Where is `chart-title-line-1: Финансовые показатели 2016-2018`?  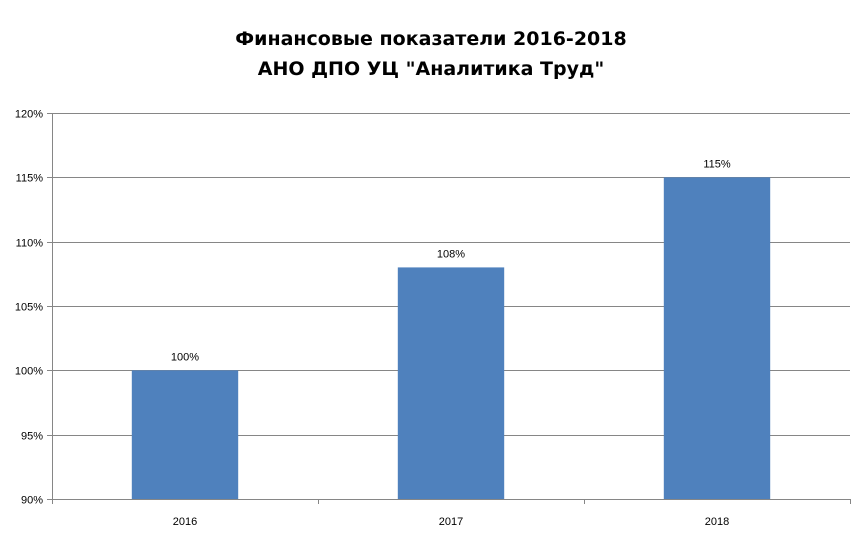
chart-title-line-1: Финансовые показатели 2016-2018 is located at coordinates (431, 39).